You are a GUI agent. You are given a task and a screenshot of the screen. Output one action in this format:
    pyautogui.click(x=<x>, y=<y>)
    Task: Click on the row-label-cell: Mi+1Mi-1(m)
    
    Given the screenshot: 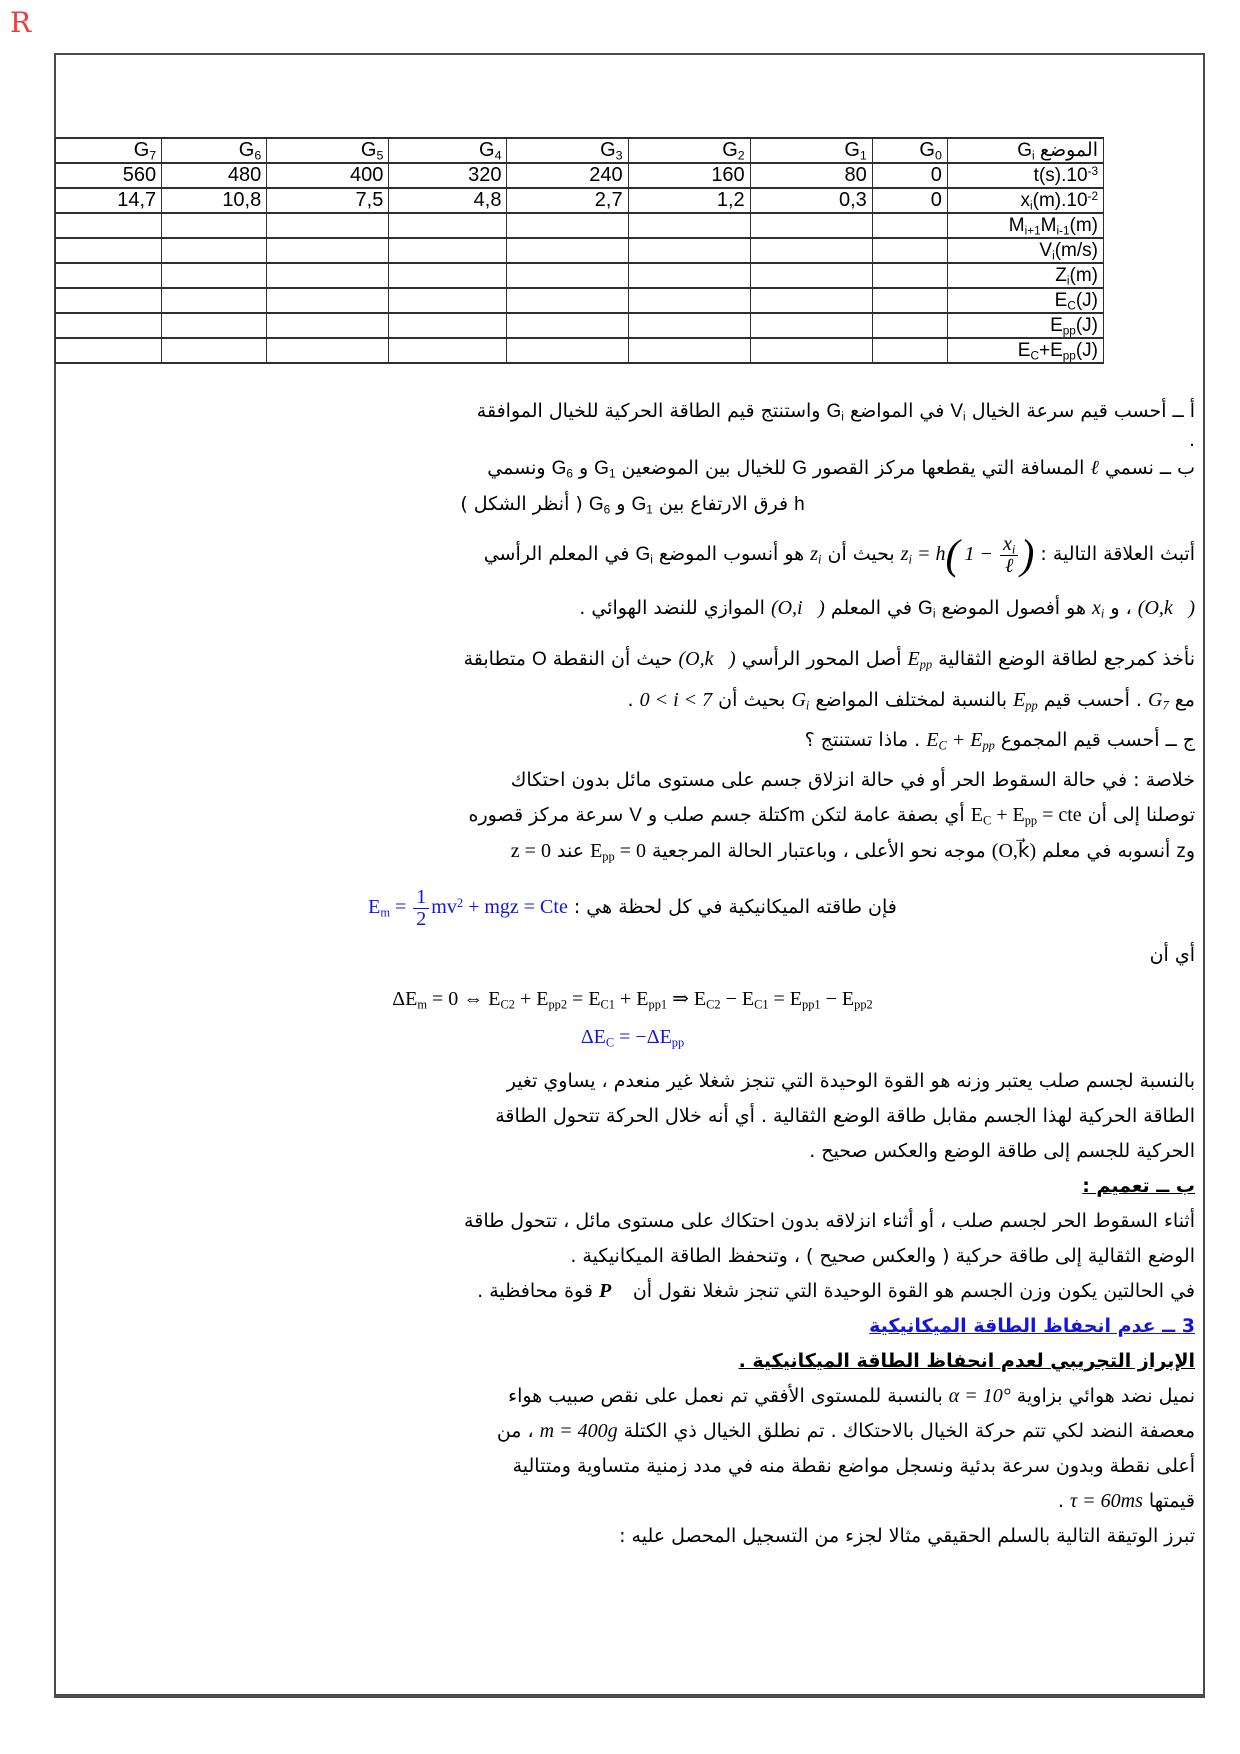 What is the action you would take?
    pyautogui.click(x=1025, y=225)
    